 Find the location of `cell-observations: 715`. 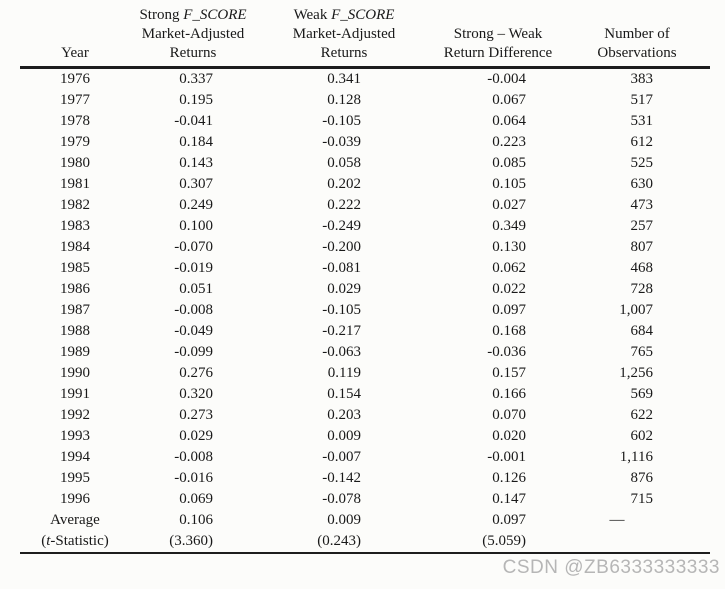

cell-observations: 715 is located at coordinates (642, 499).